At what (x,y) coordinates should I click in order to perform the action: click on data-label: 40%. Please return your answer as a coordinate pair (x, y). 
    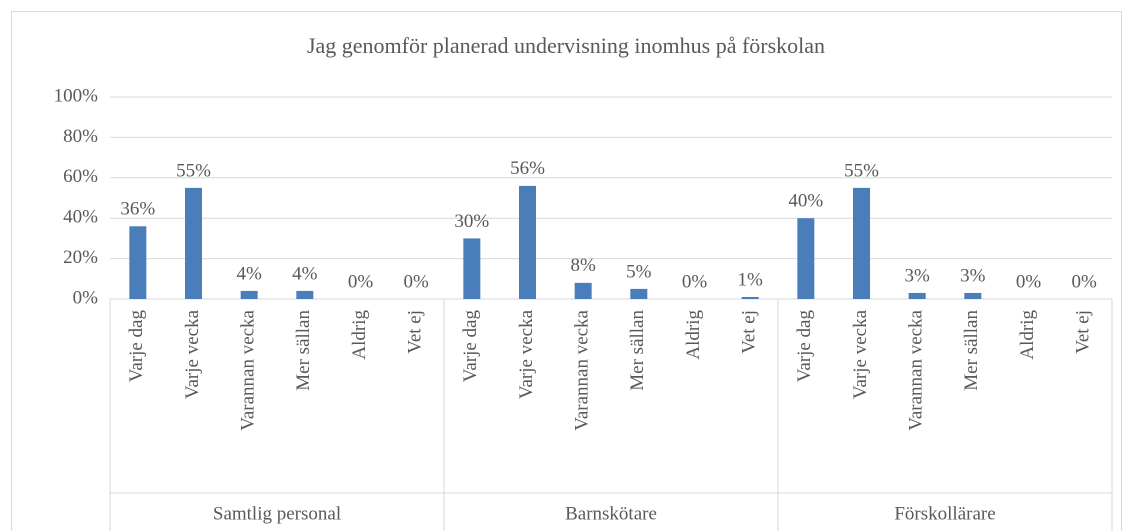
    Looking at the image, I should click on (805, 201).